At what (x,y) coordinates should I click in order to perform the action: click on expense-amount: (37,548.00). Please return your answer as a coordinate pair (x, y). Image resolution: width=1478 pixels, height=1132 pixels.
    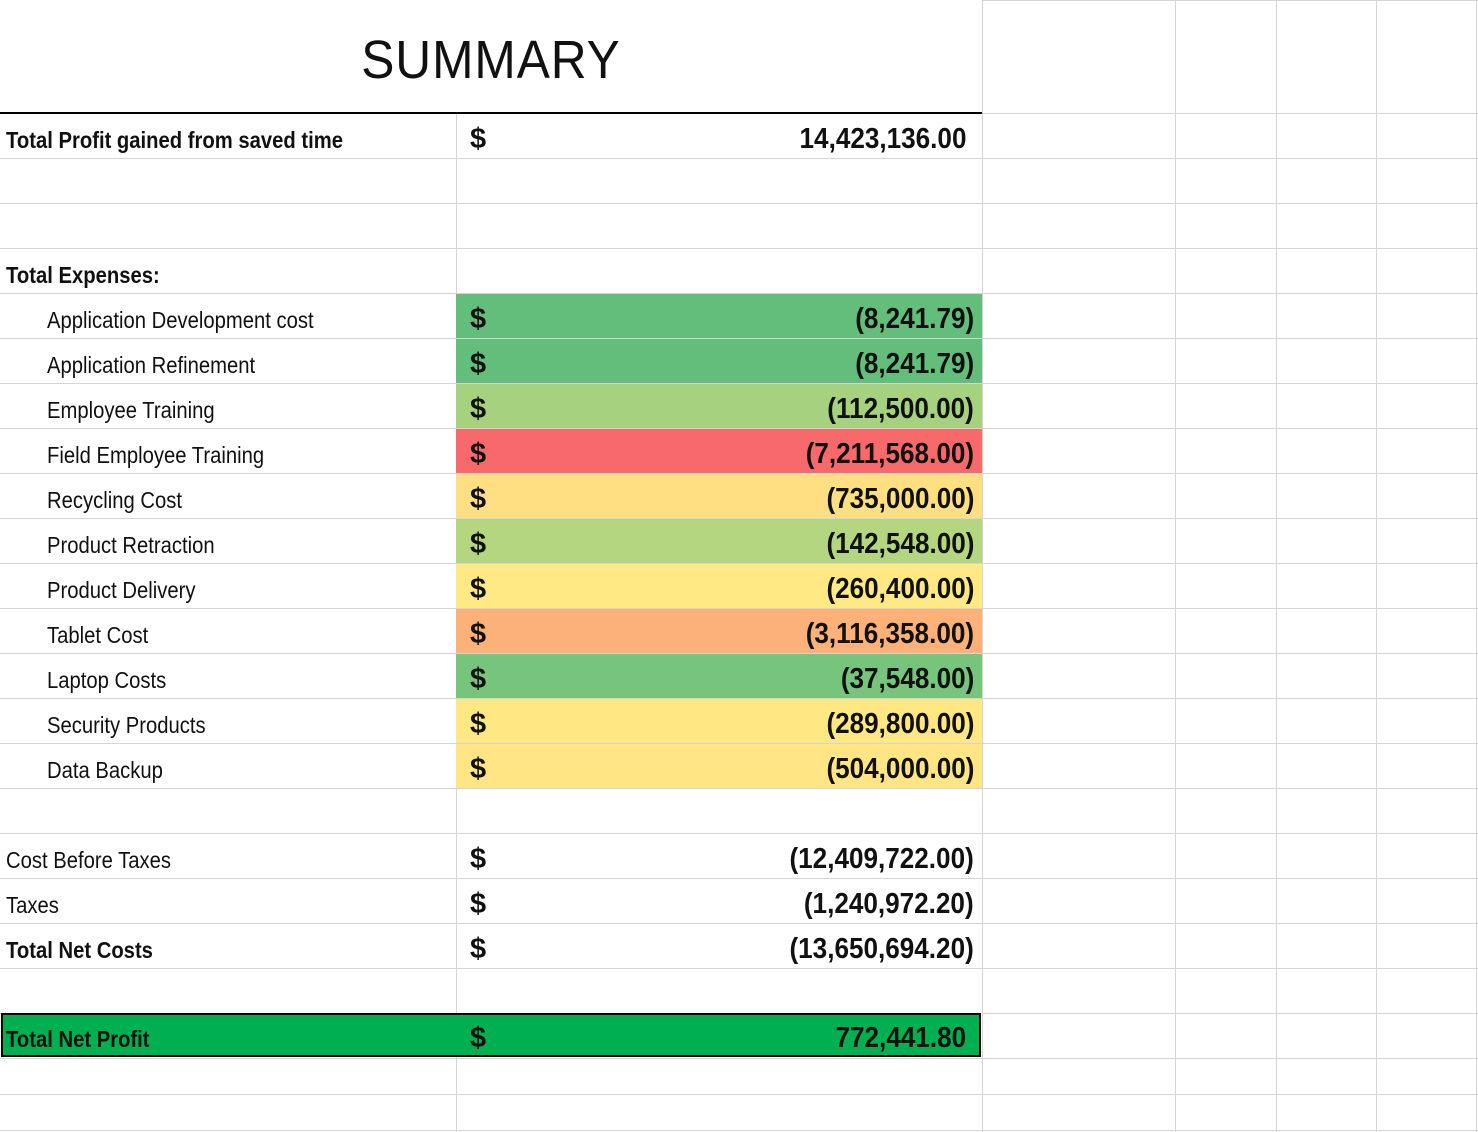
    Looking at the image, I should click on (907, 679).